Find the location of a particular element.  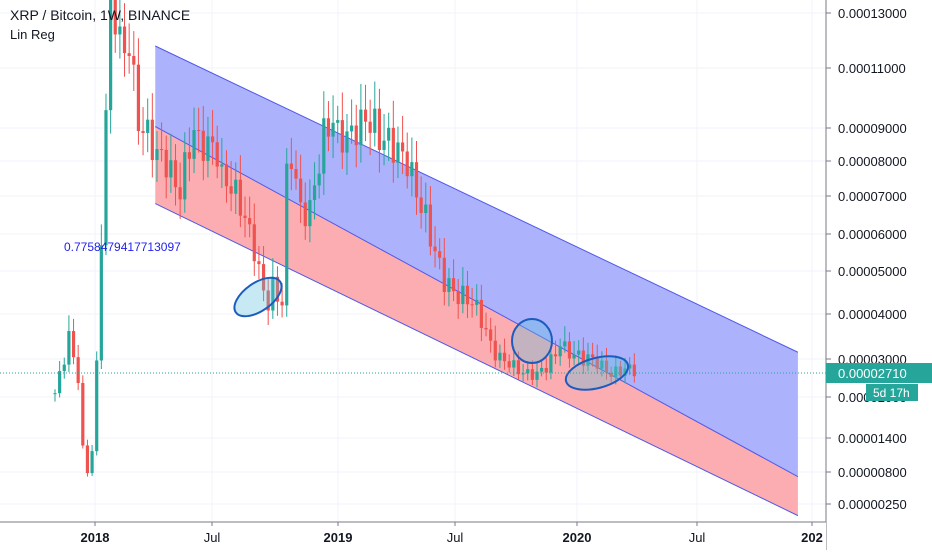

price-tick-label: 0.00000800 is located at coordinates (872, 472).